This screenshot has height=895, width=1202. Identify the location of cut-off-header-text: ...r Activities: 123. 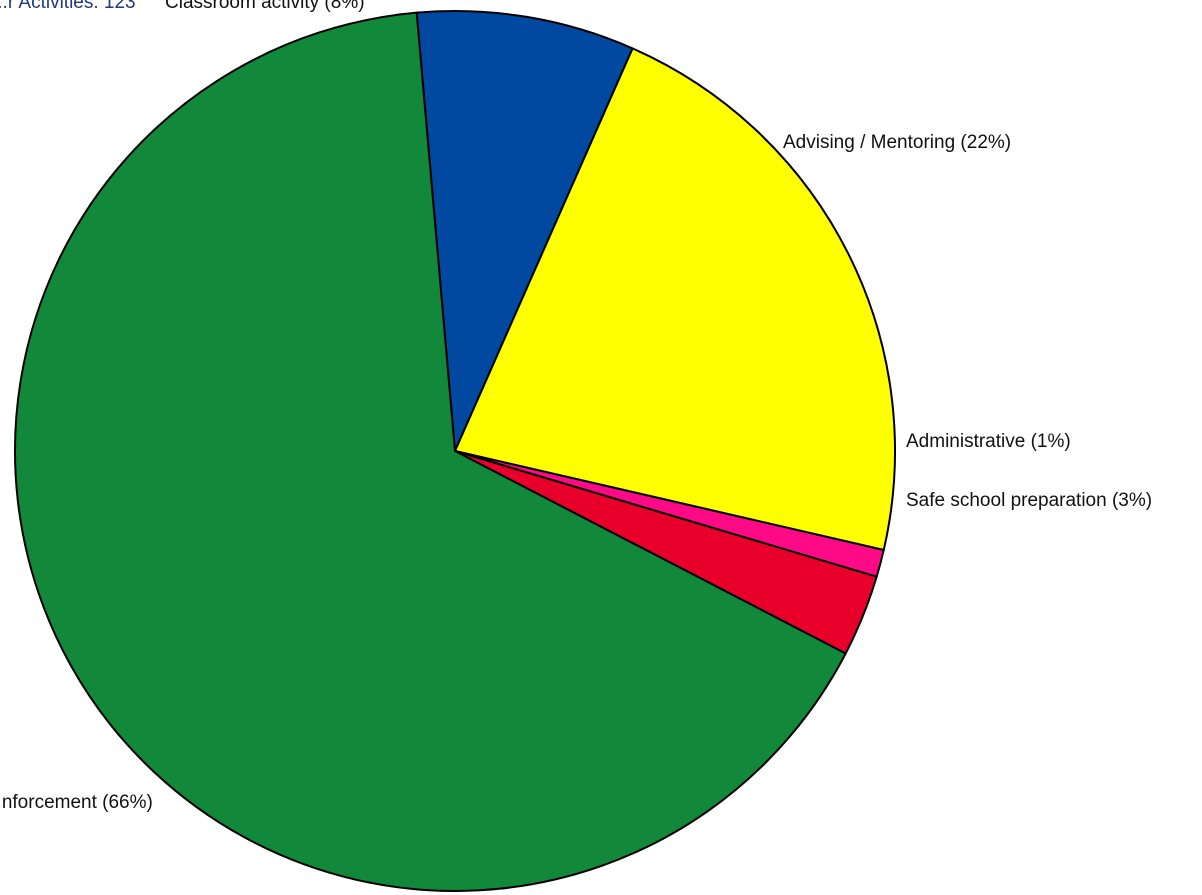
(68, 6).